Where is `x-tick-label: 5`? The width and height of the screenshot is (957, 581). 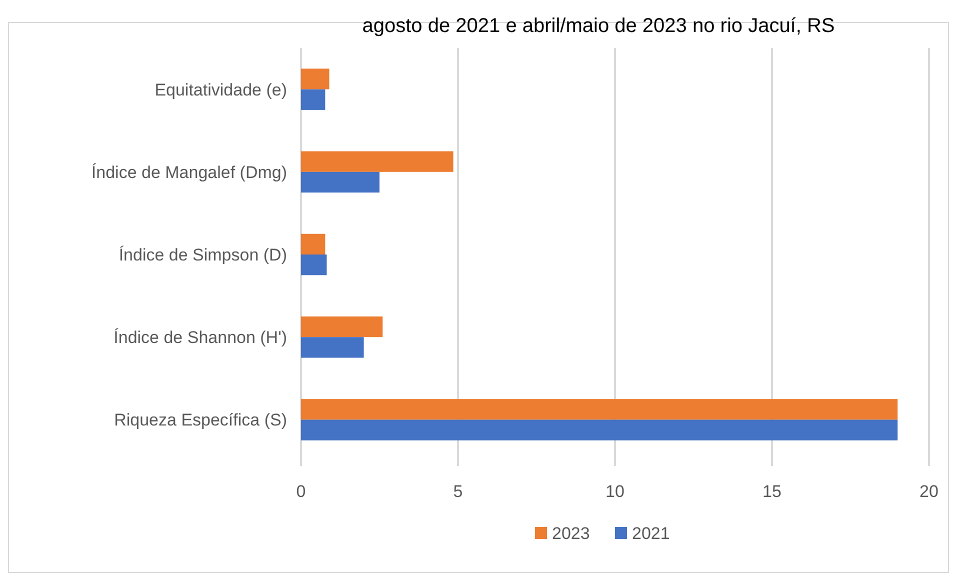
x-tick-label: 5 is located at coordinates (458, 491).